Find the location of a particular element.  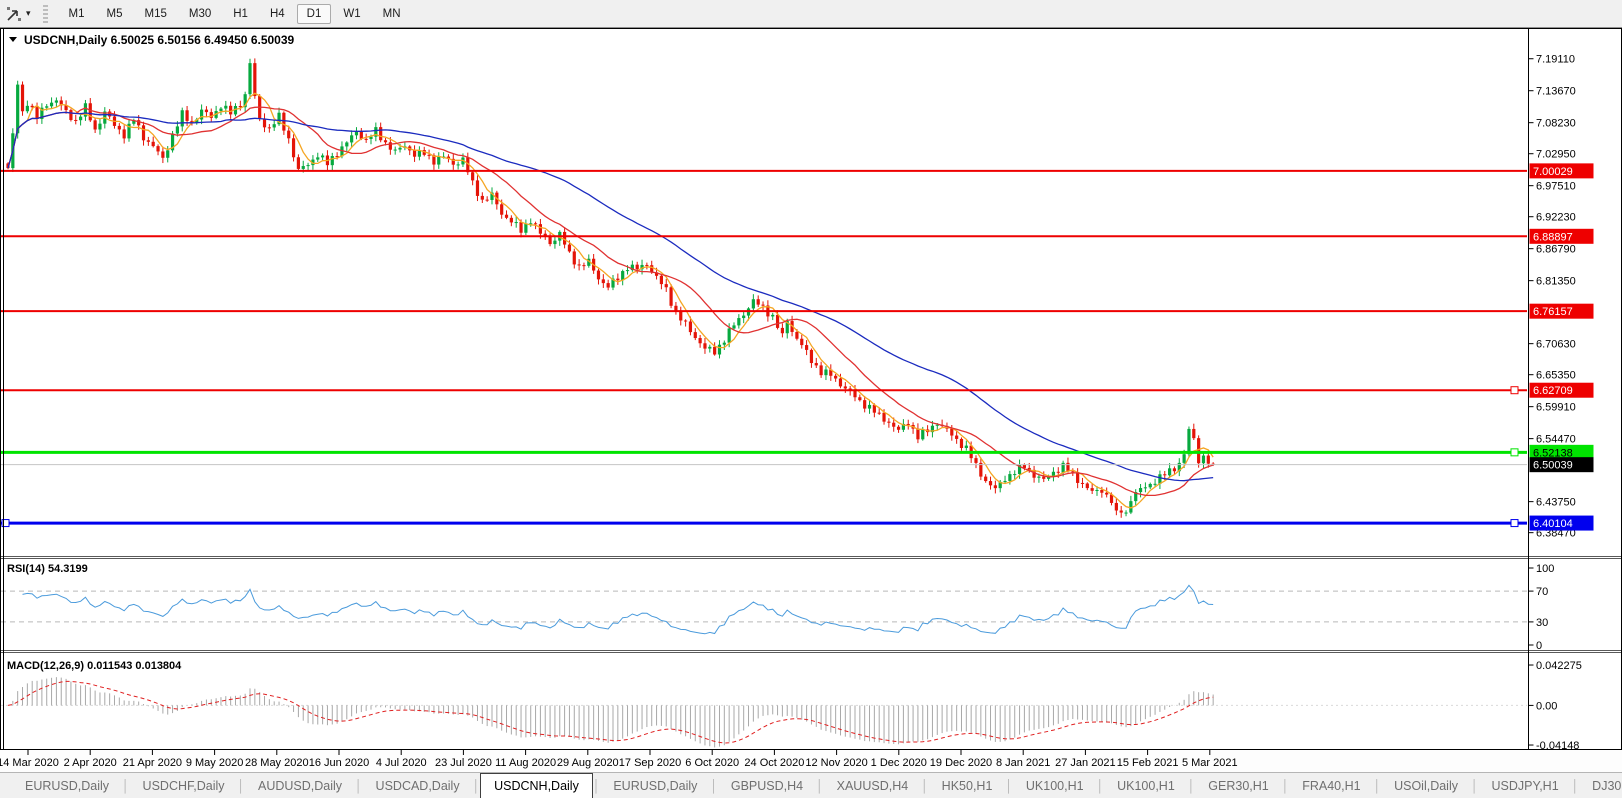

price-tick-label: 7.13670 is located at coordinates (1556, 92).